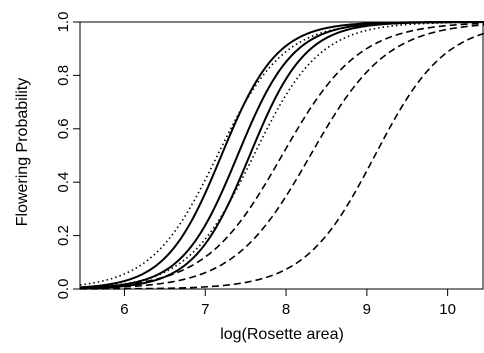 The width and height of the screenshot is (484, 353). I want to click on y-tick-label: 0.4, so click(63, 182).